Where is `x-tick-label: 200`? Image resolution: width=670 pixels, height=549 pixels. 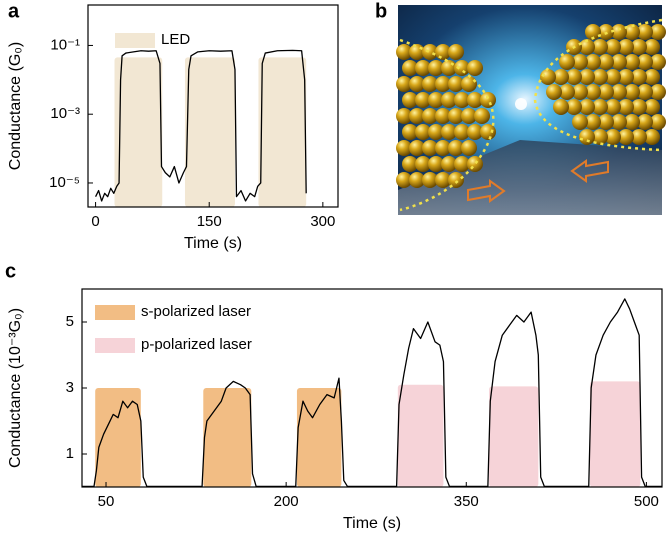 x-tick-label: 200 is located at coordinates (286, 501).